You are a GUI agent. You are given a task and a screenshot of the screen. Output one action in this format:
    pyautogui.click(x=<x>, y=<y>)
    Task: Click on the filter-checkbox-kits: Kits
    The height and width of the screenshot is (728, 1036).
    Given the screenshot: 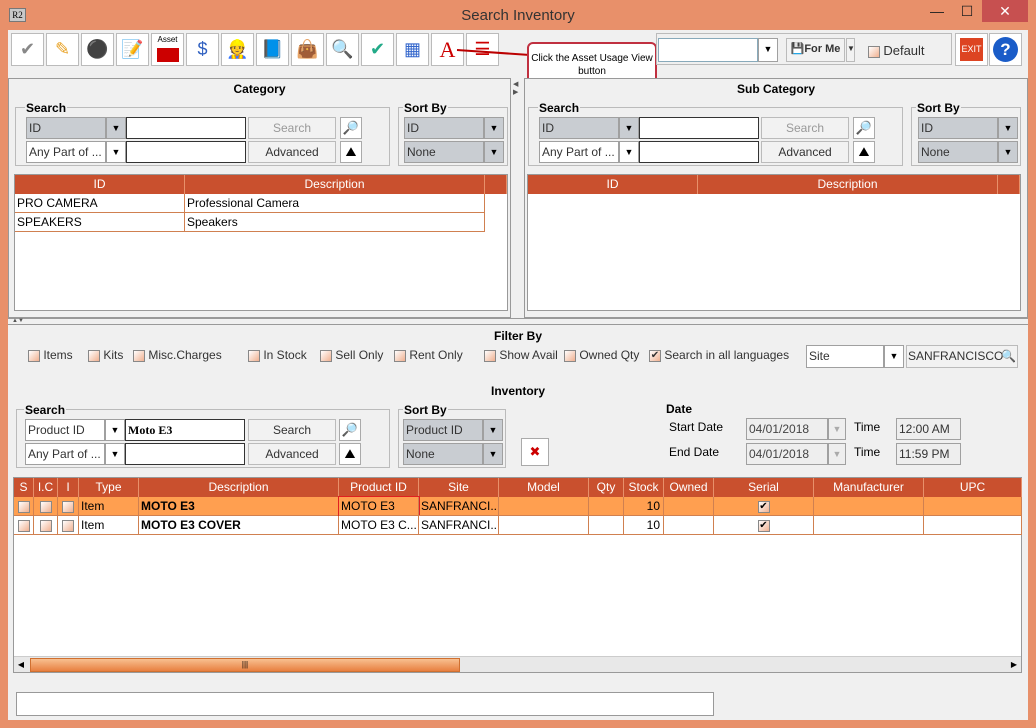 What is the action you would take?
    pyautogui.click(x=105, y=355)
    